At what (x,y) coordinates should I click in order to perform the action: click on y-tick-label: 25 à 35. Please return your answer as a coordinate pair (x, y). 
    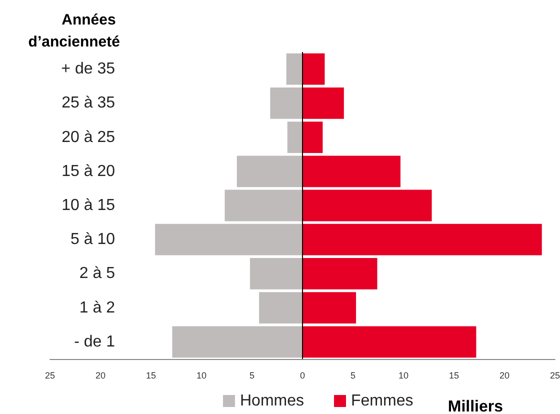
    Looking at the image, I should click on (89, 103).